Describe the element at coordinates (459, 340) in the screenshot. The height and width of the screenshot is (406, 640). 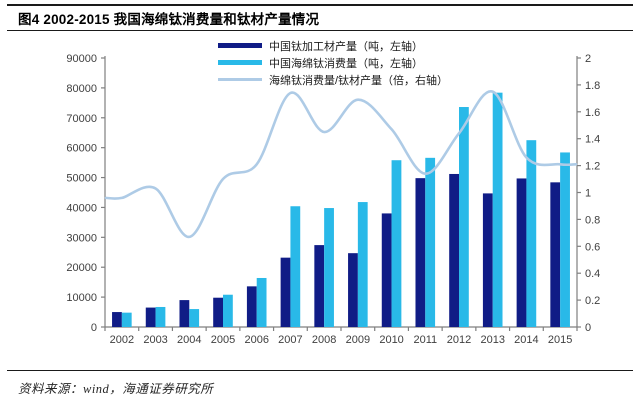
I see `x-axis-year-label: 2012` at that location.